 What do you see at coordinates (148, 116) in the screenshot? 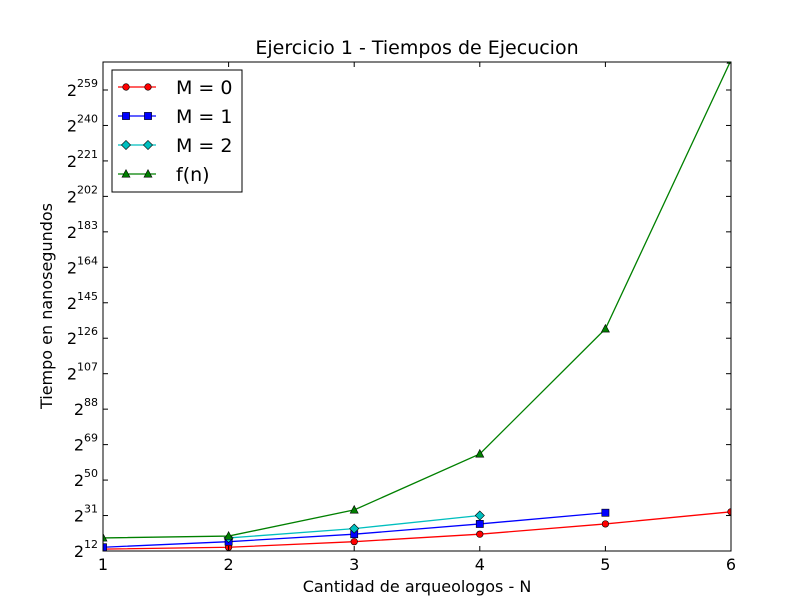
I see `legend-marker-1-b` at bounding box center [148, 116].